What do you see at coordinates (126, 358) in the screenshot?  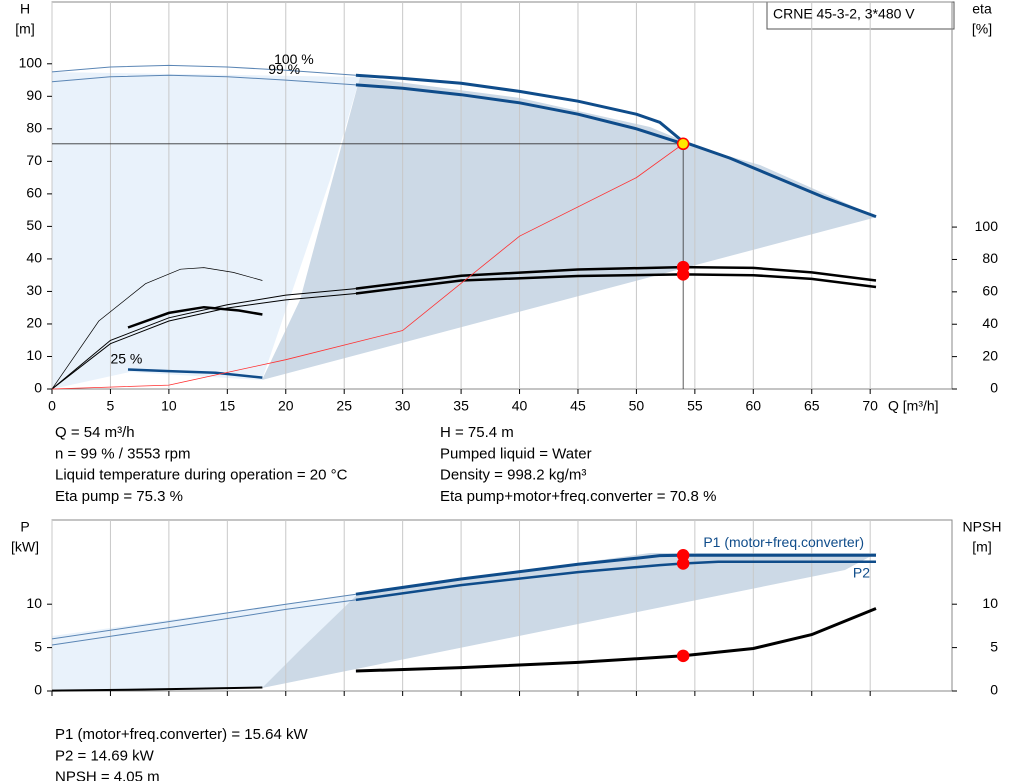 I see `curve-label: 25 %` at bounding box center [126, 358].